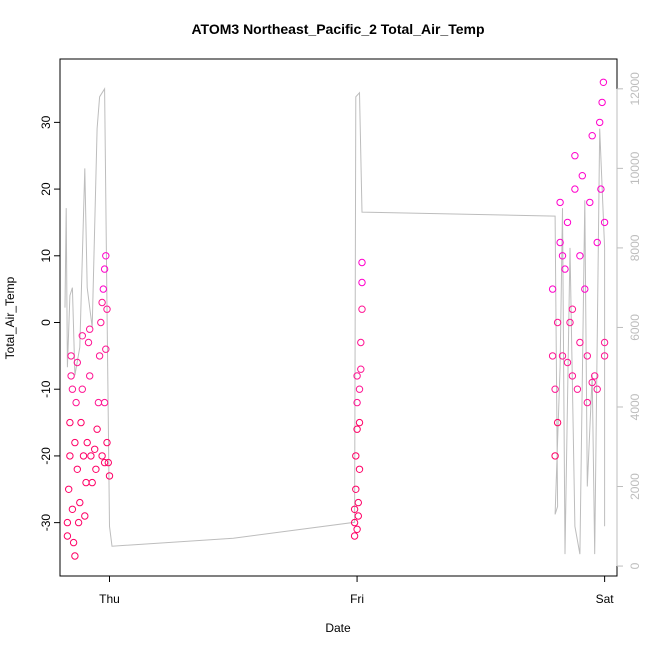 The width and height of the screenshot is (650, 650). What do you see at coordinates (635, 247) in the screenshot?
I see `y2-tick-label: 8000` at bounding box center [635, 247].